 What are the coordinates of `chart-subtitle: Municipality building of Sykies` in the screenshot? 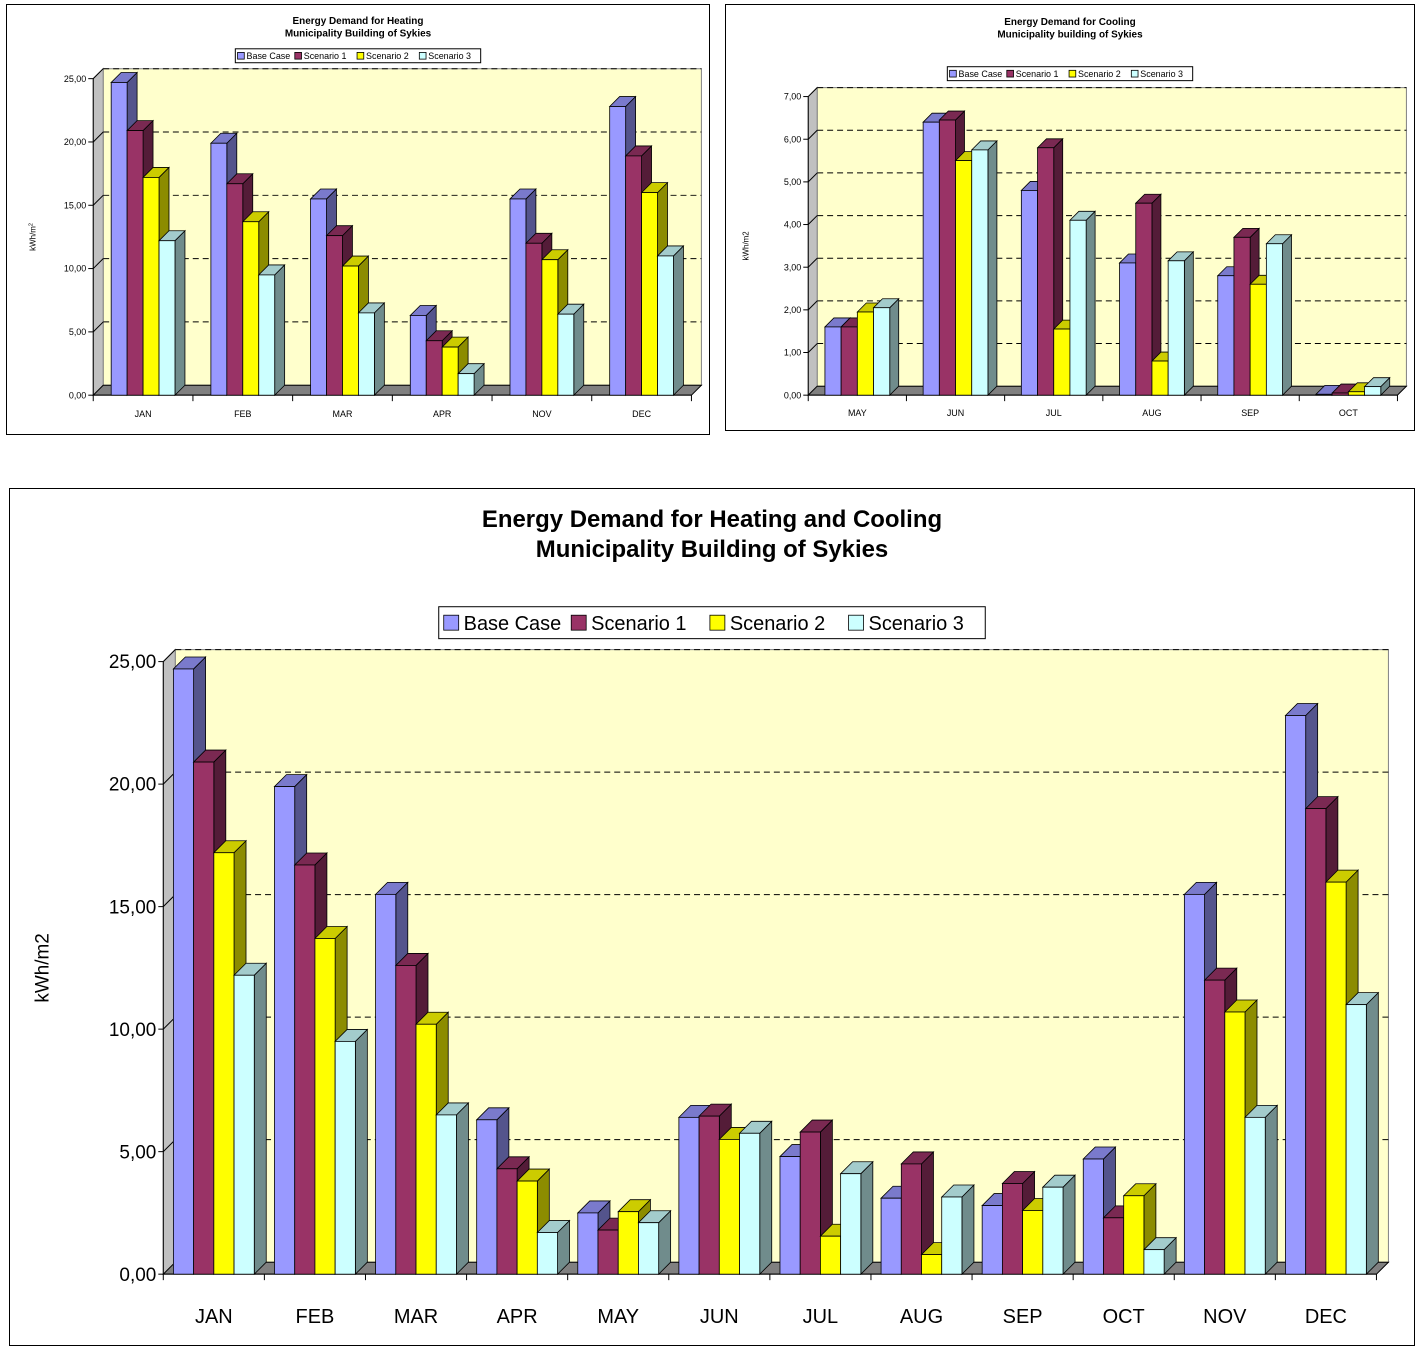 It's located at (1070, 34).